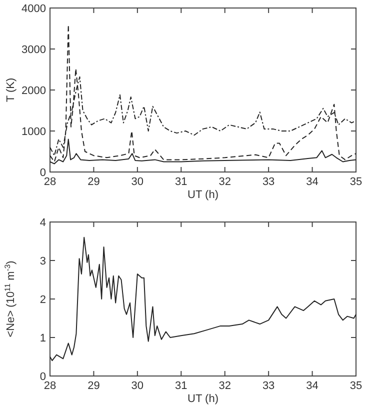 This screenshot has width=365, height=407. What do you see at coordinates (34, 91) in the screenshot?
I see `y-tick-label: 2000` at bounding box center [34, 91].